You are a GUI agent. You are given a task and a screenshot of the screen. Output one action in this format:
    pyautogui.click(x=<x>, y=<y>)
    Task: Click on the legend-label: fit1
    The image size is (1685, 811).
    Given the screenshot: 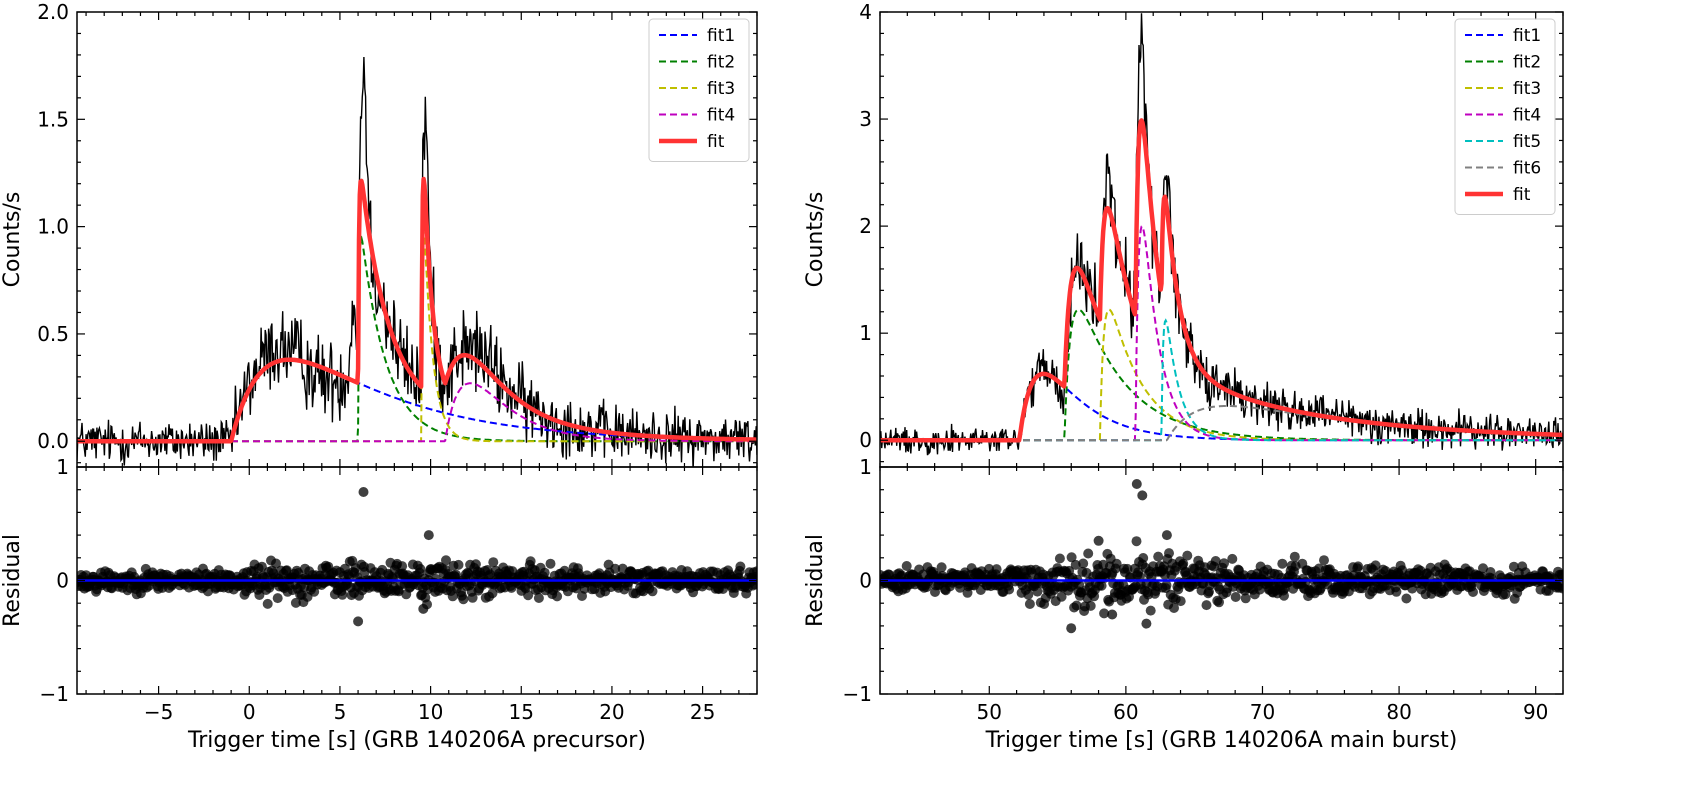 What is the action you would take?
    pyautogui.click(x=721, y=36)
    